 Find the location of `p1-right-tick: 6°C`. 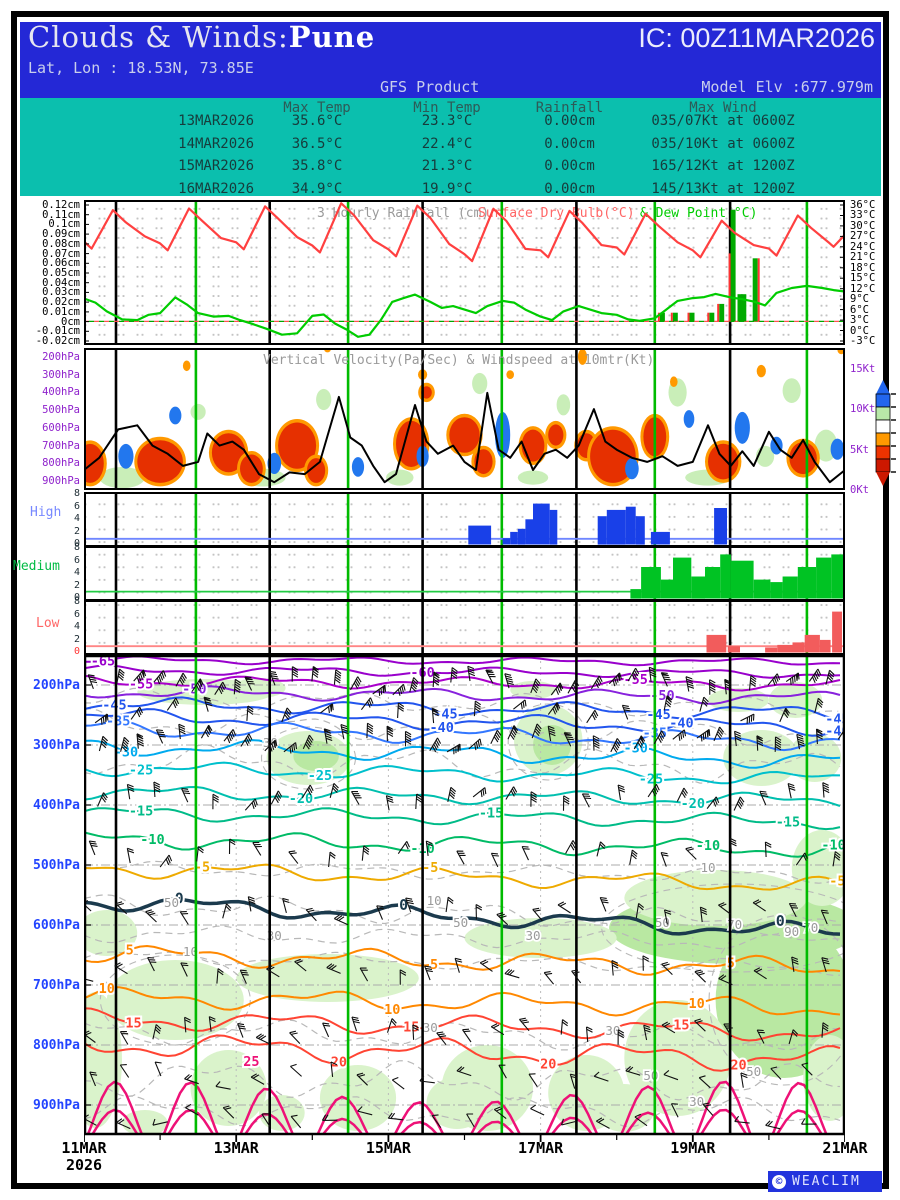

p1-right-tick: 6°C is located at coordinates (859, 309).